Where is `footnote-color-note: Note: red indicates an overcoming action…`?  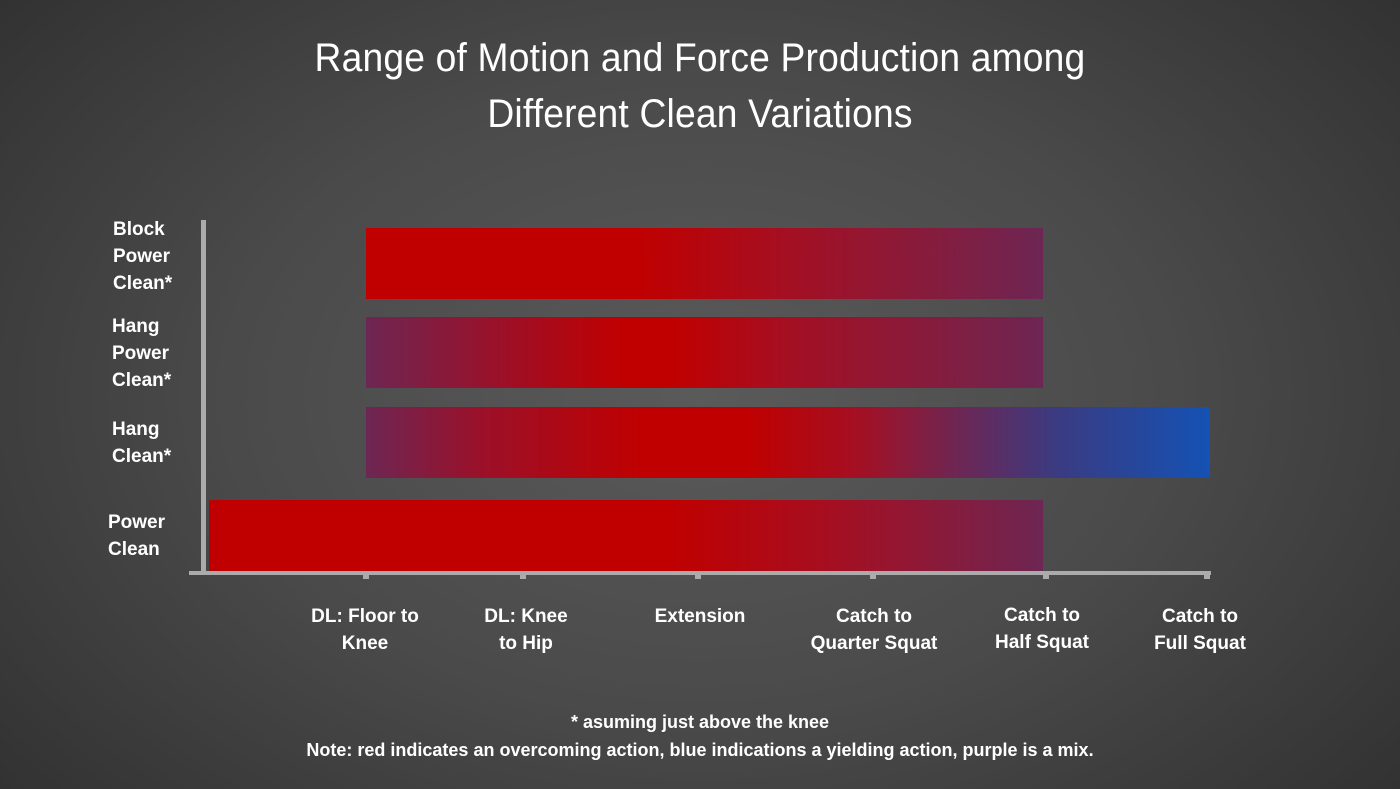 footnote-color-note: Note: red indicates an overcoming action… is located at coordinates (700, 750).